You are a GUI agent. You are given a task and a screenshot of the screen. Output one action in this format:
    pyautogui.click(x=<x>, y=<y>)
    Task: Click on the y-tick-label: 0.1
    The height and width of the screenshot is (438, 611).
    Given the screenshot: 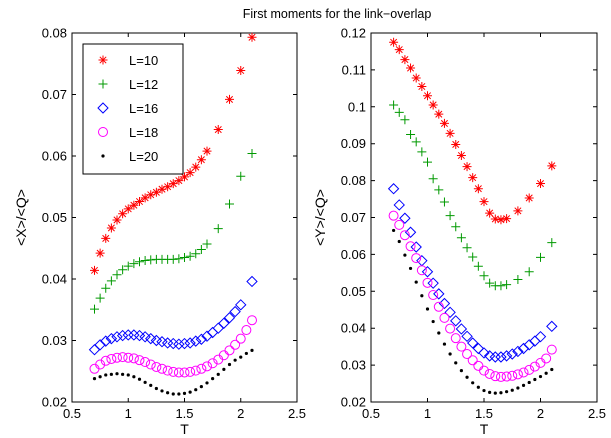 What is the action you would take?
    pyautogui.click(x=357, y=106)
    